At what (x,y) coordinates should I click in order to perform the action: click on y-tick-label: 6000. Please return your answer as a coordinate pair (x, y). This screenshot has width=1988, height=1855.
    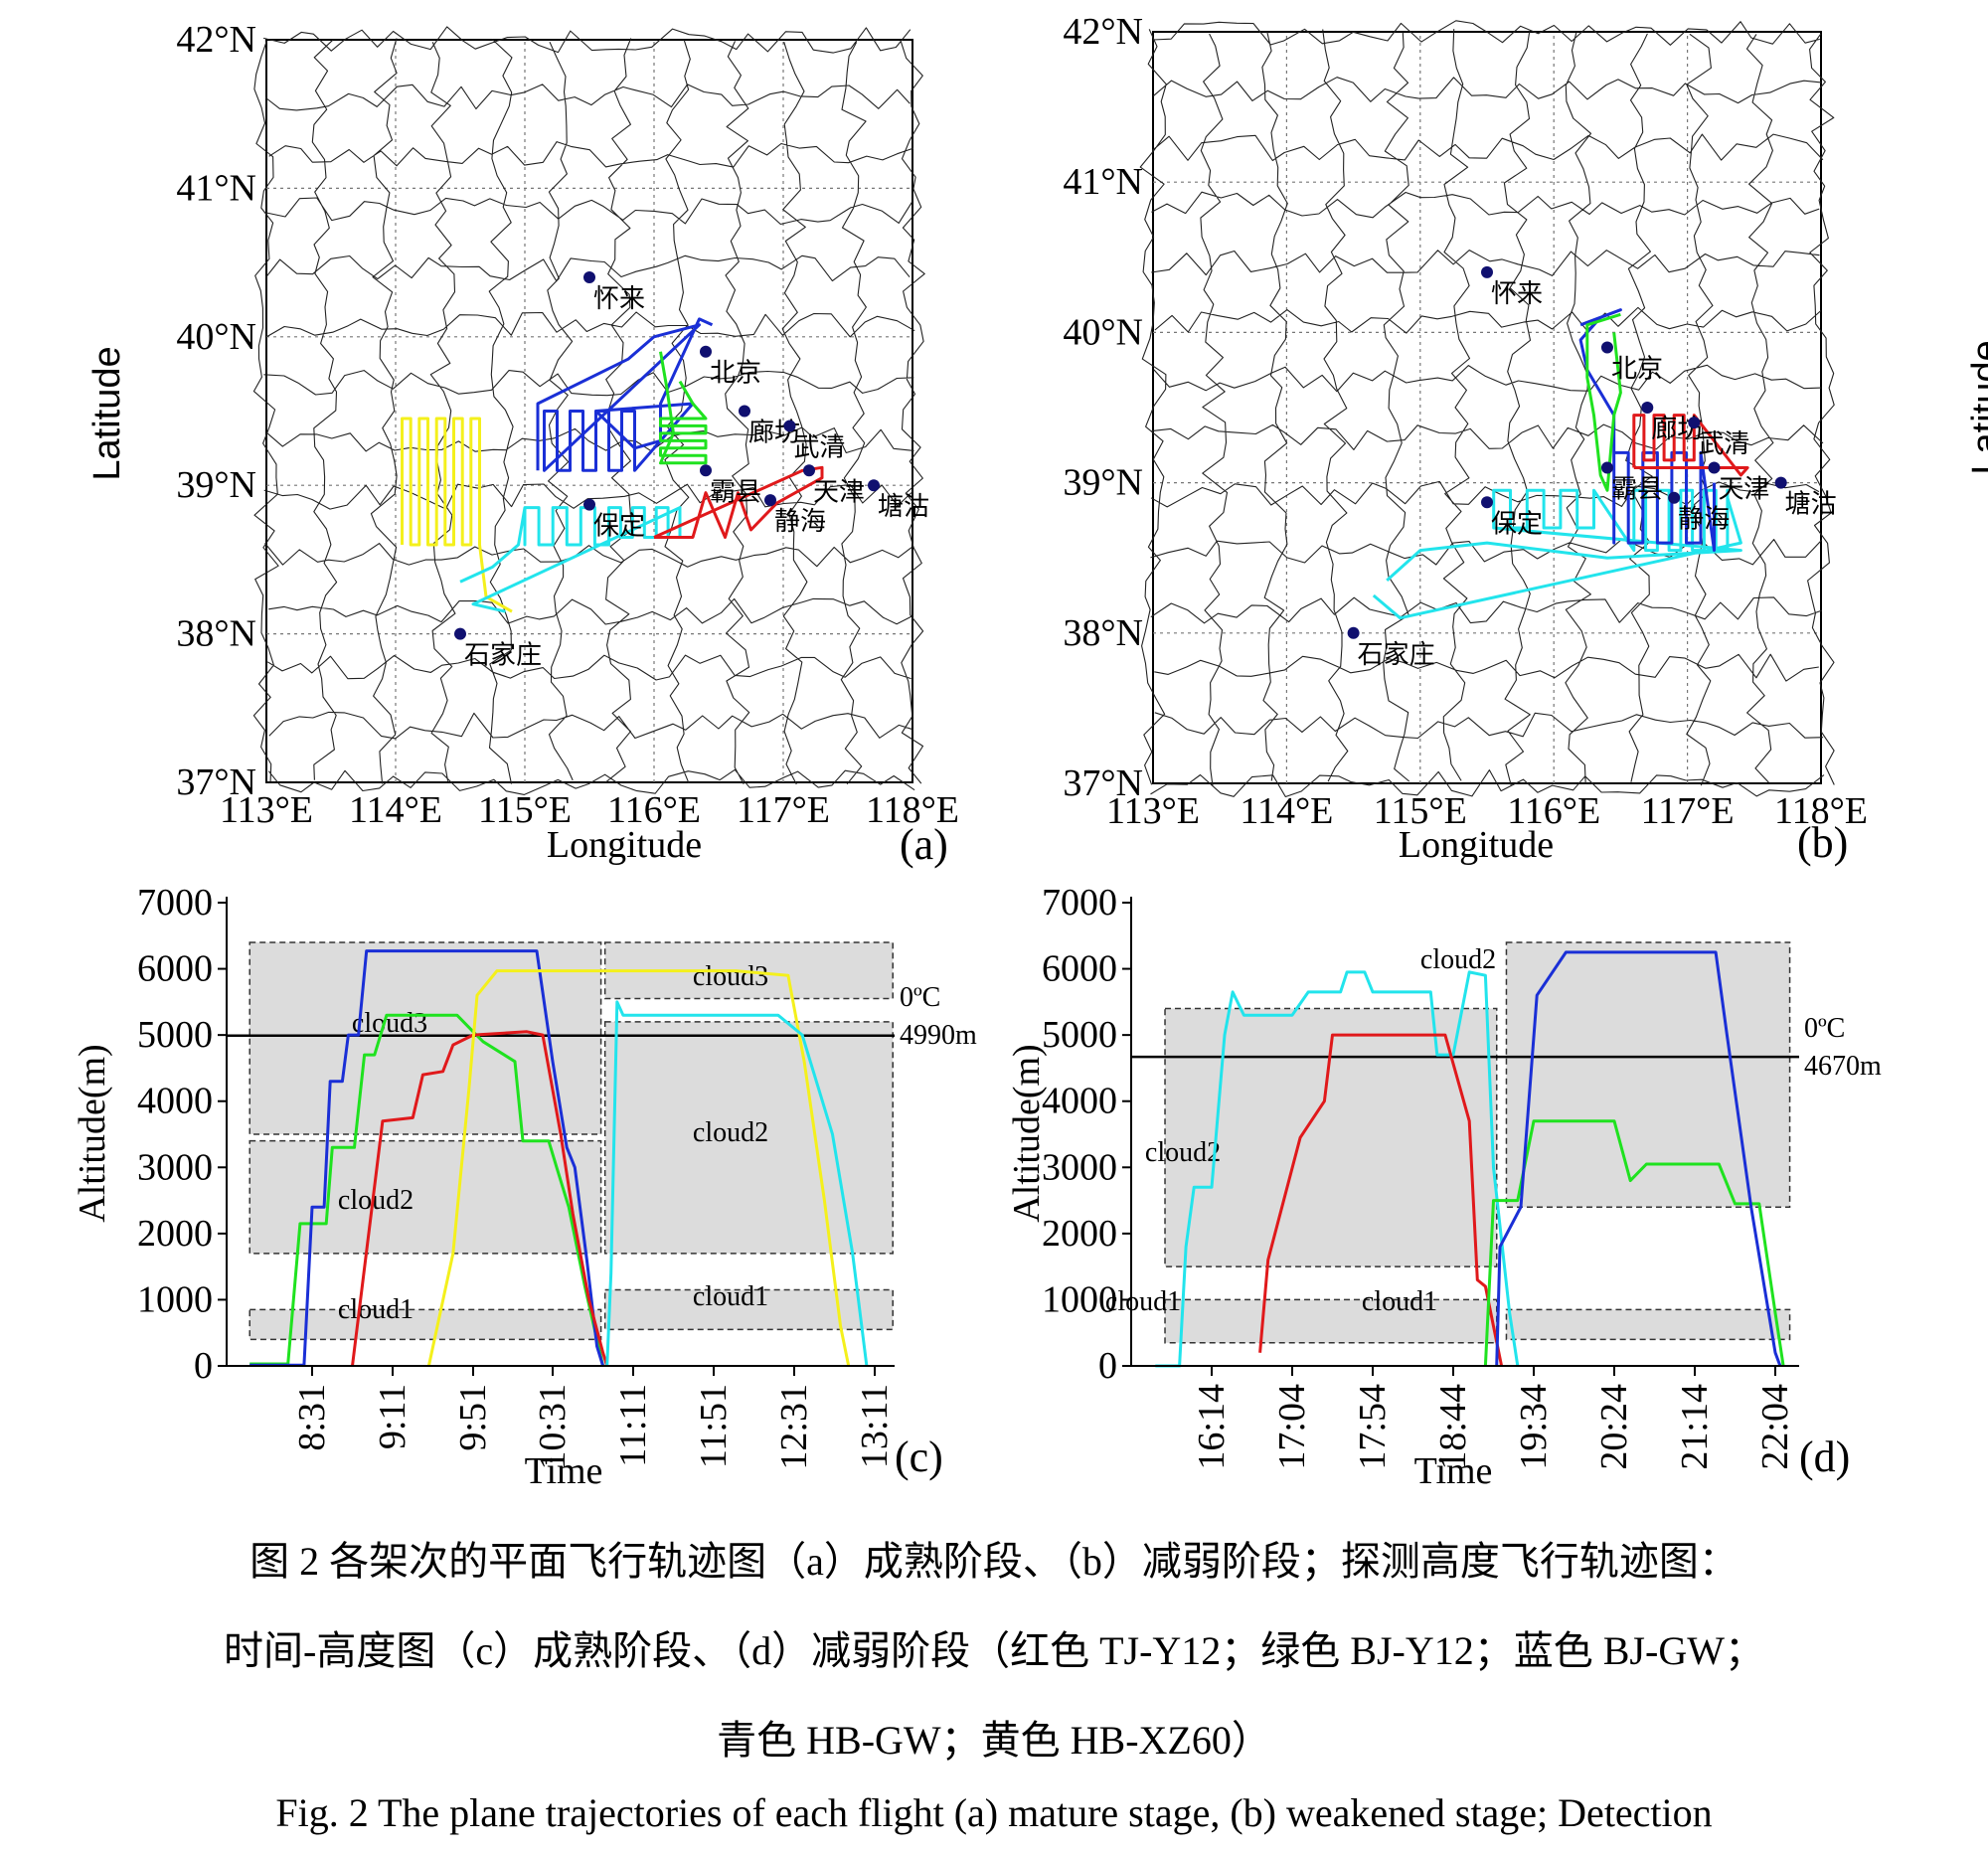
    Looking at the image, I should click on (175, 969).